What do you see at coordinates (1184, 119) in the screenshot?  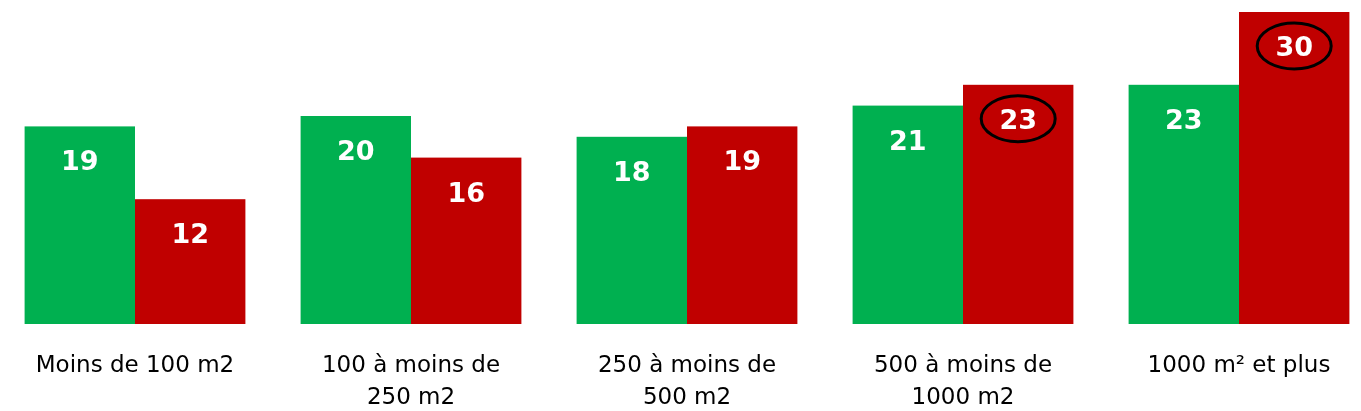 I see `data-label: 23` at bounding box center [1184, 119].